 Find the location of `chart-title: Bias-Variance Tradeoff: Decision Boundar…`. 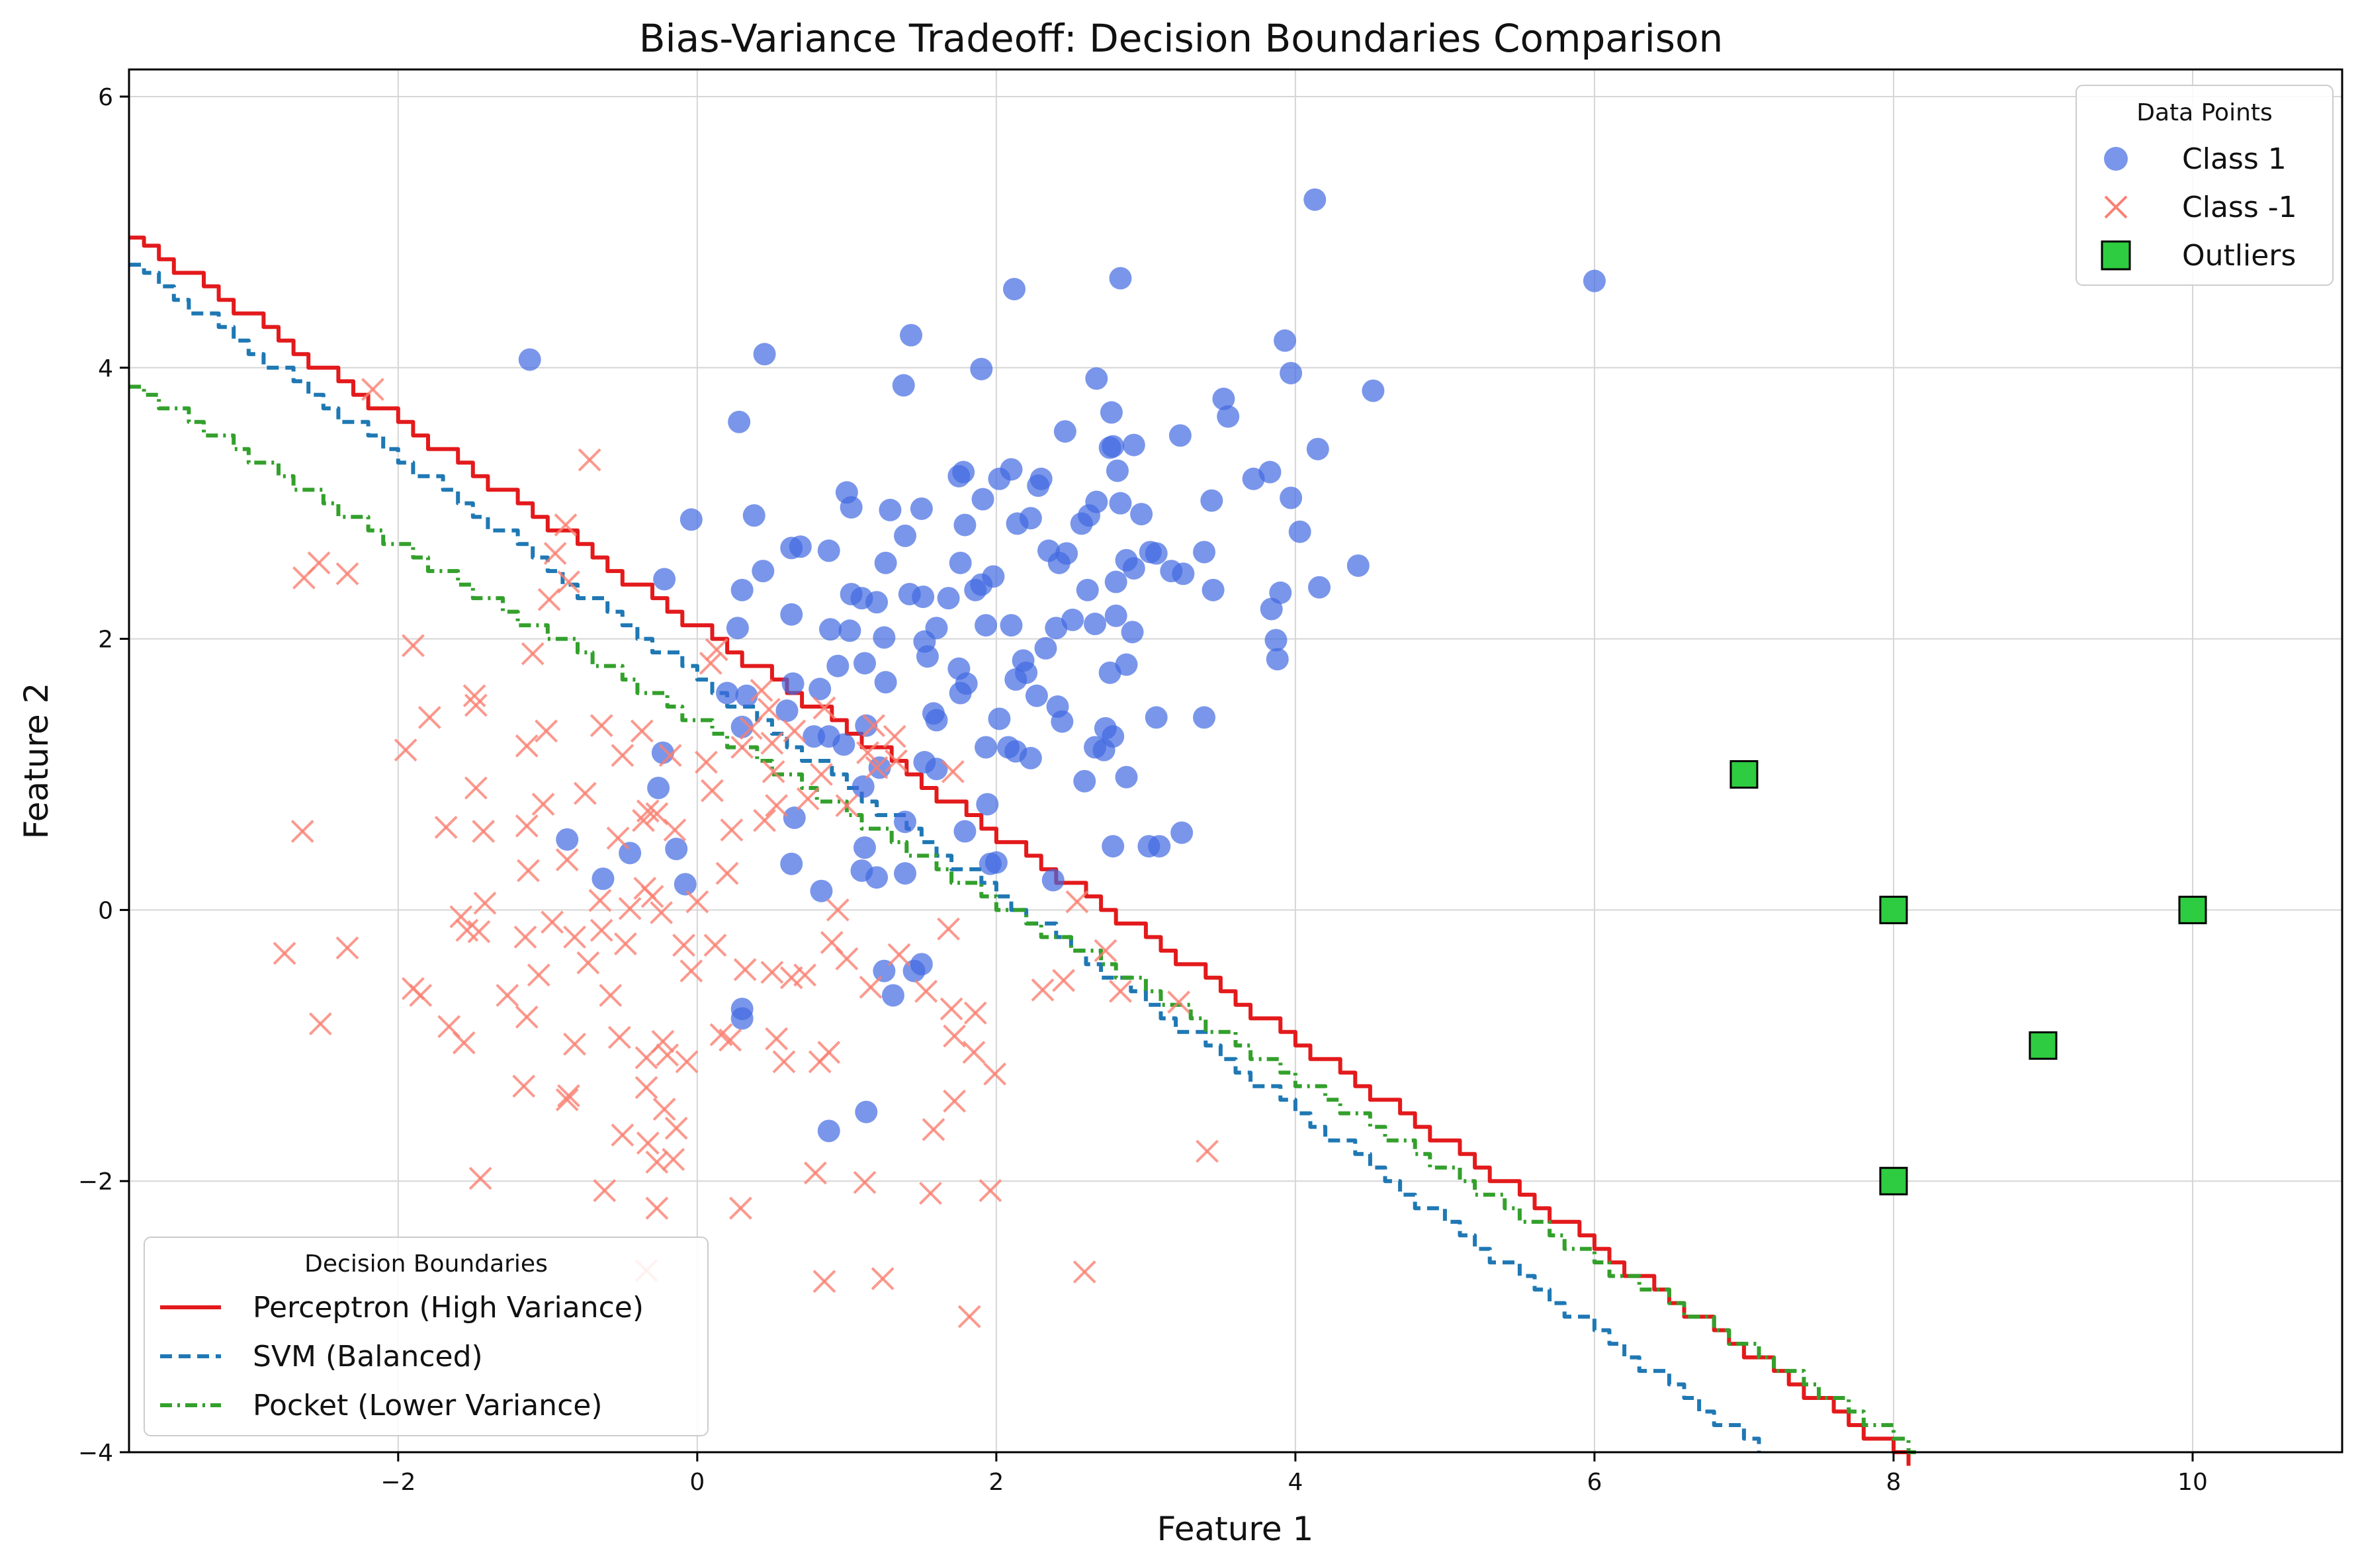

chart-title: Bias-Variance Tradeoff: Decision Boundar… is located at coordinates (1181, 38).